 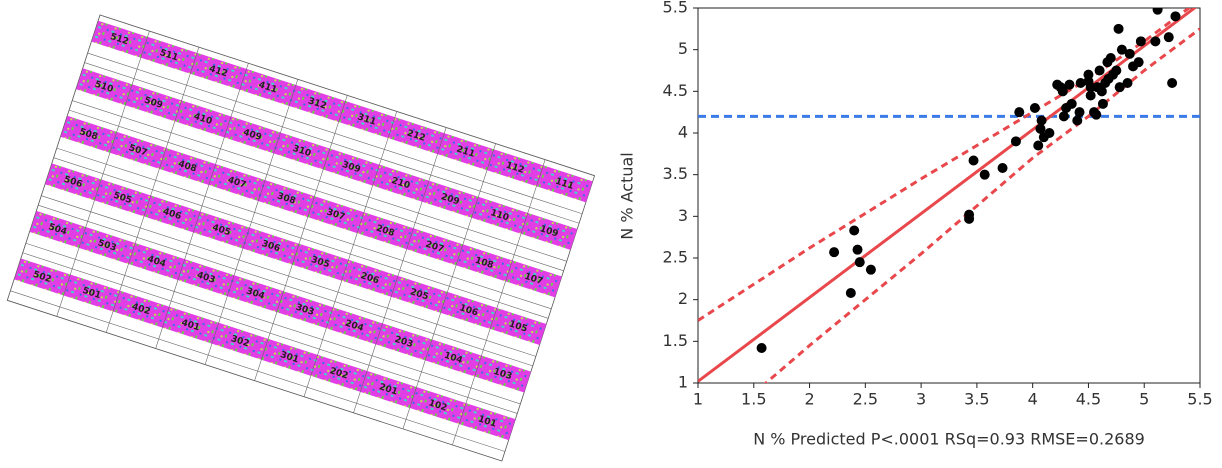 I want to click on y-tick-label: 5, so click(x=683, y=48).